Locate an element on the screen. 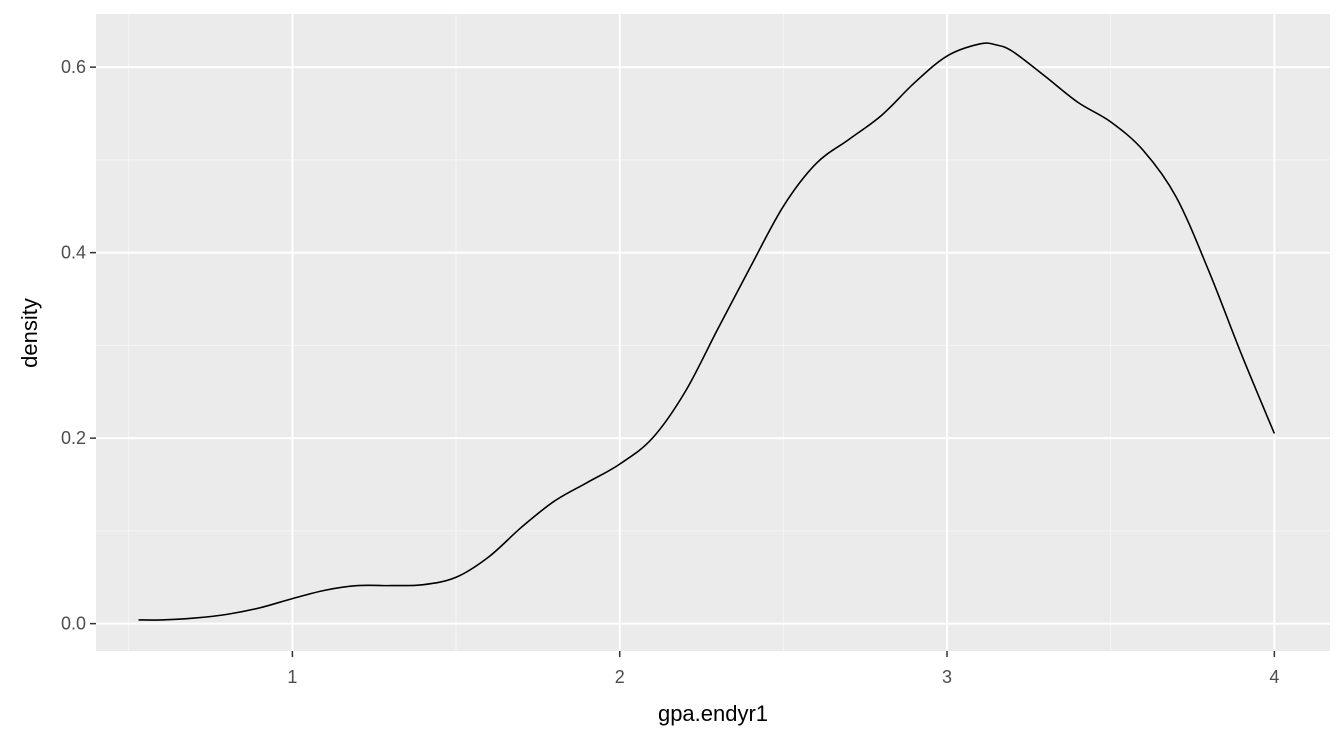 This screenshot has width=1344, height=739. x-tick-label: 4 is located at coordinates (1274, 677).